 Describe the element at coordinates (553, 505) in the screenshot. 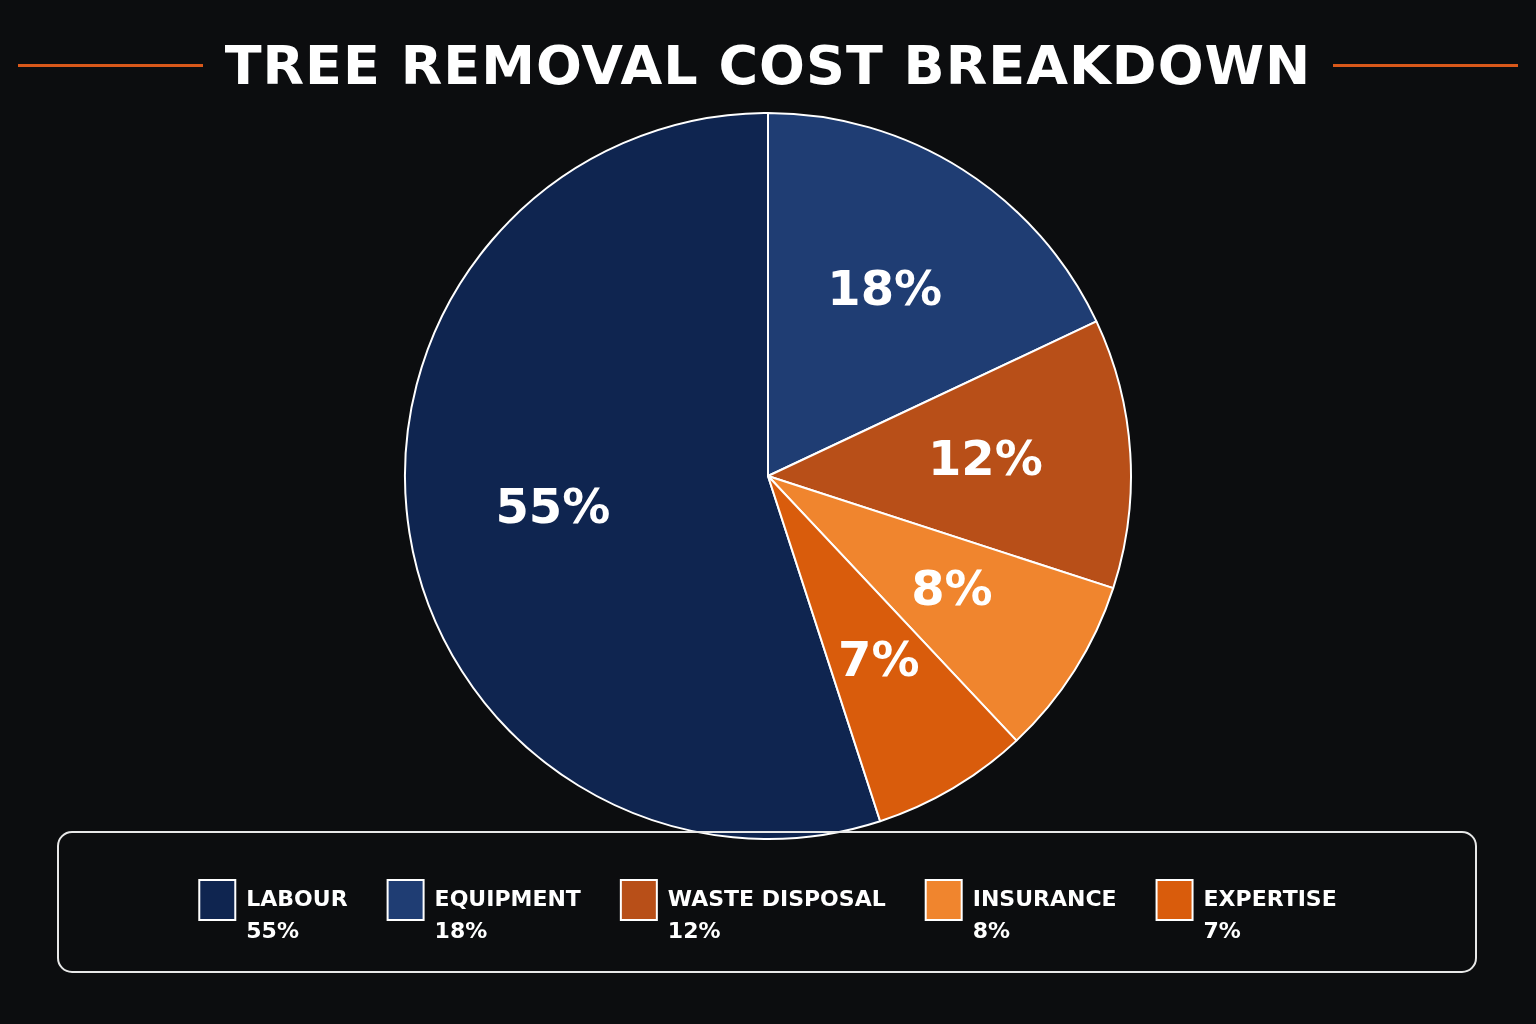

I see `data-label: 55%` at that location.